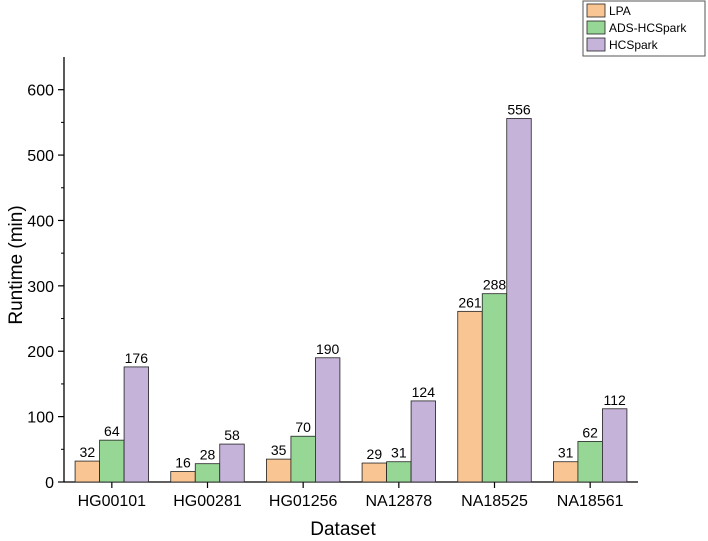  What do you see at coordinates (615, 400) in the screenshot?
I see `bar-value-label: 112` at bounding box center [615, 400].